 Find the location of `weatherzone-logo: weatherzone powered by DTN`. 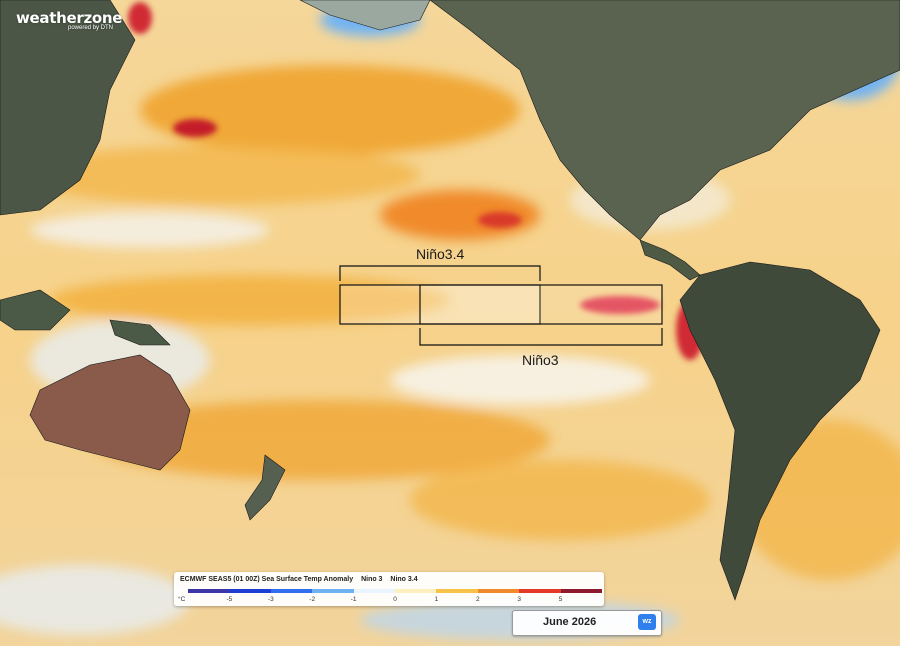

weatherzone-logo: weatherzone powered by DTN is located at coordinates (69, 20).